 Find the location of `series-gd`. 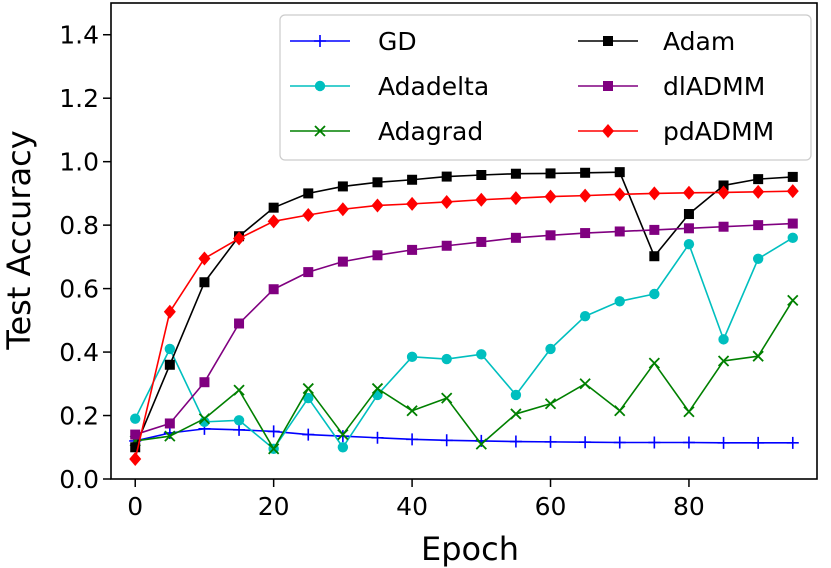

series-gd is located at coordinates (464, 435).